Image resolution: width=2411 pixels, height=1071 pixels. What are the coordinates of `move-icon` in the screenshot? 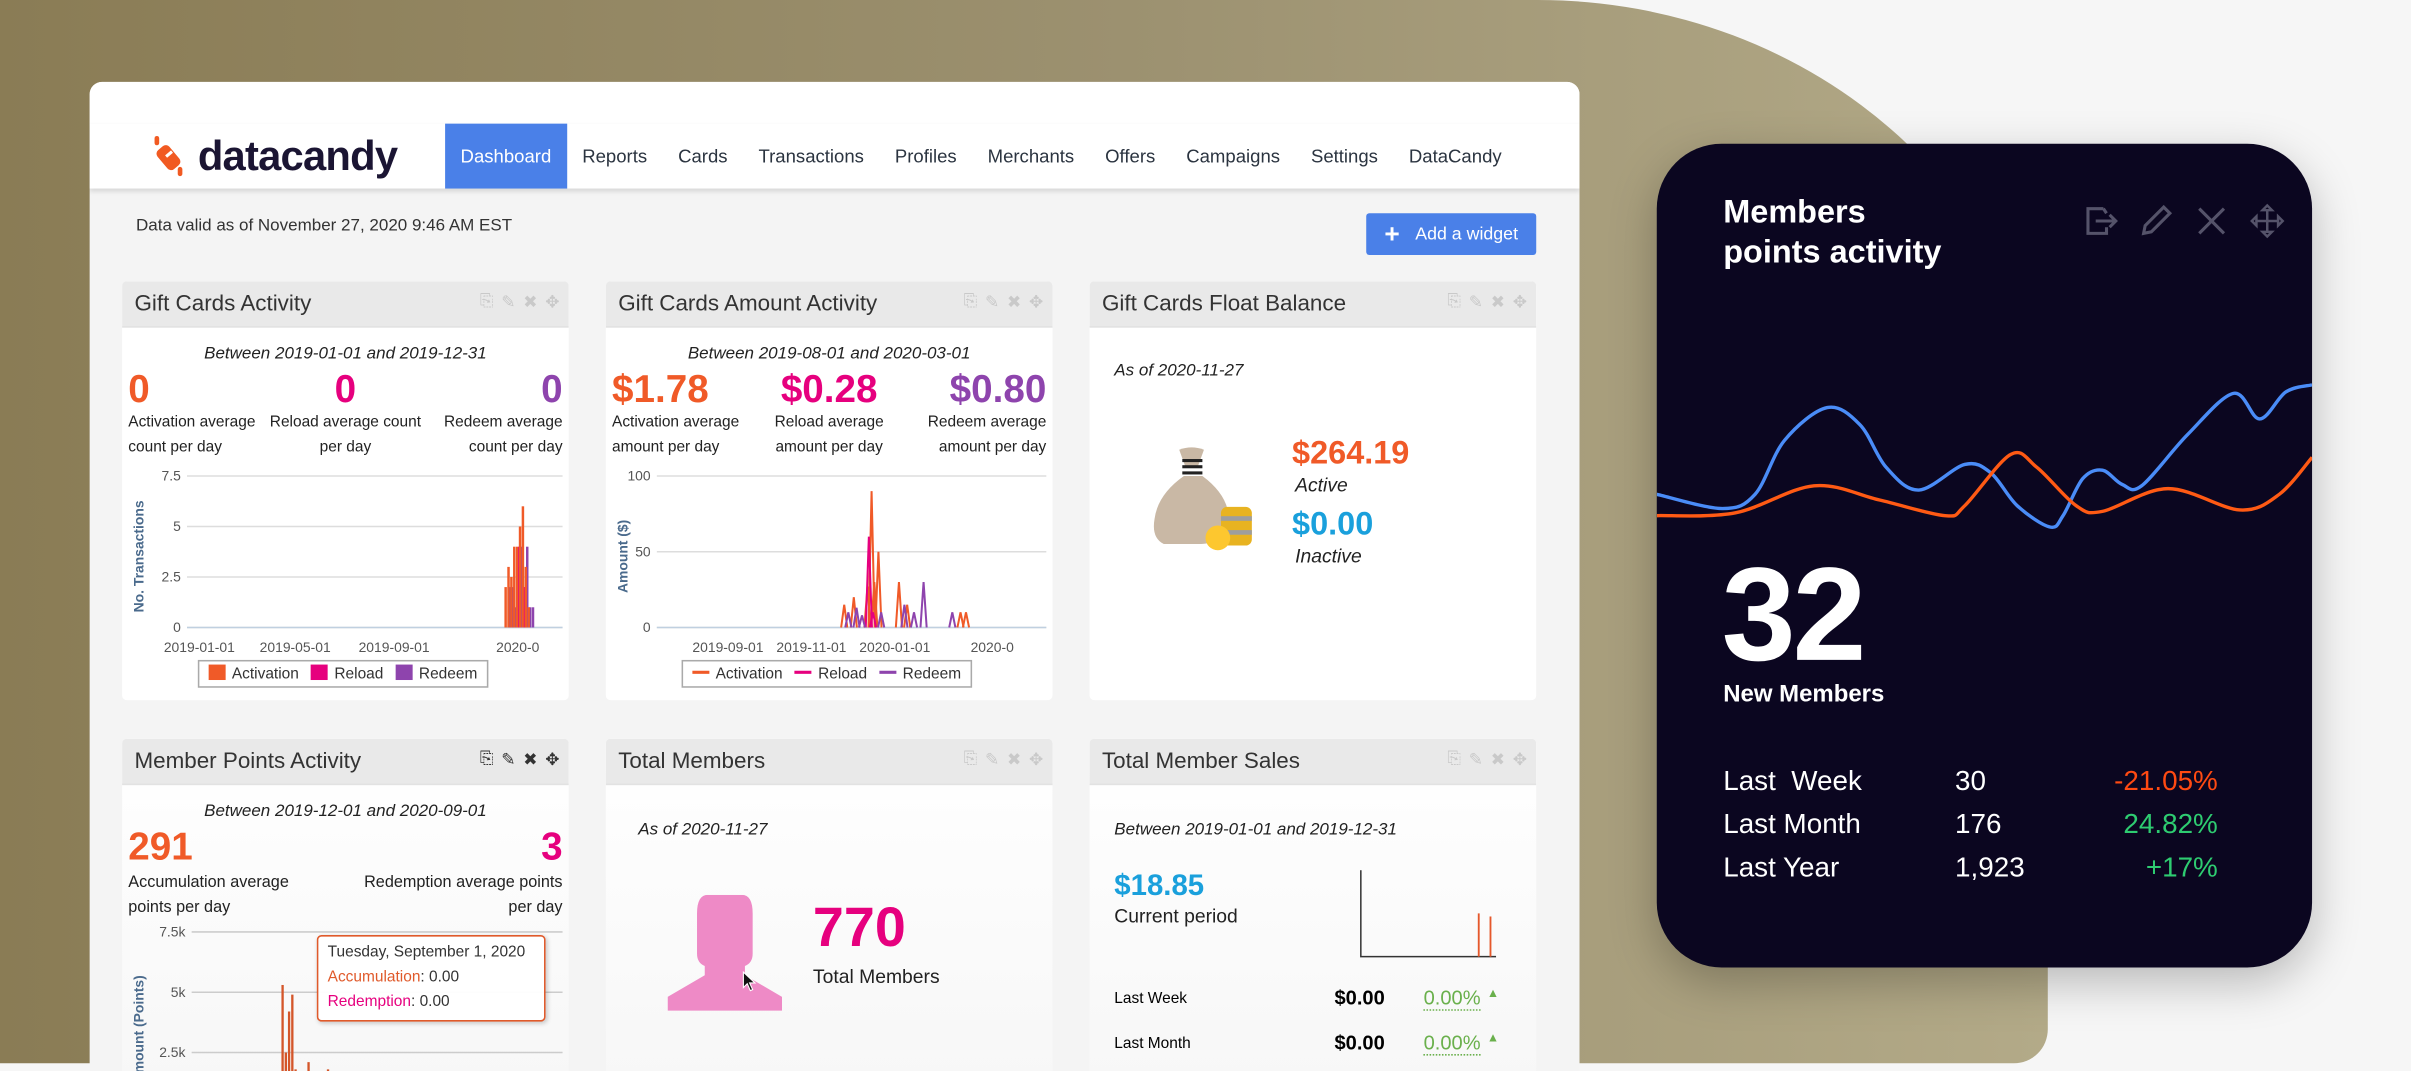 It's located at (2267, 220).